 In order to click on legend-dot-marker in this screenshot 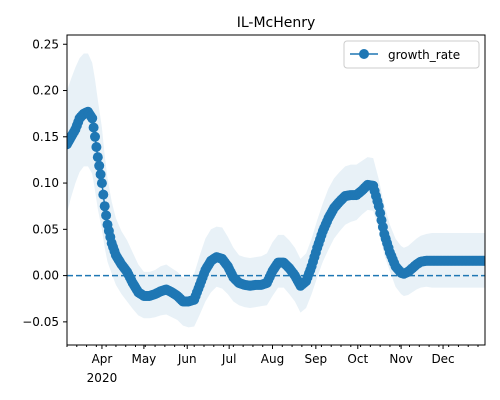, I will do `click(364, 54)`.